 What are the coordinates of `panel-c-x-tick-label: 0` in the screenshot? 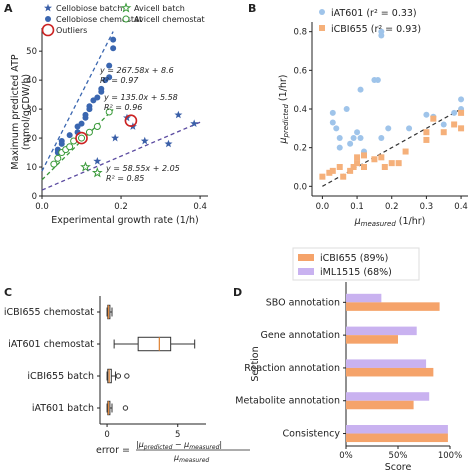 It's located at (106, 435).